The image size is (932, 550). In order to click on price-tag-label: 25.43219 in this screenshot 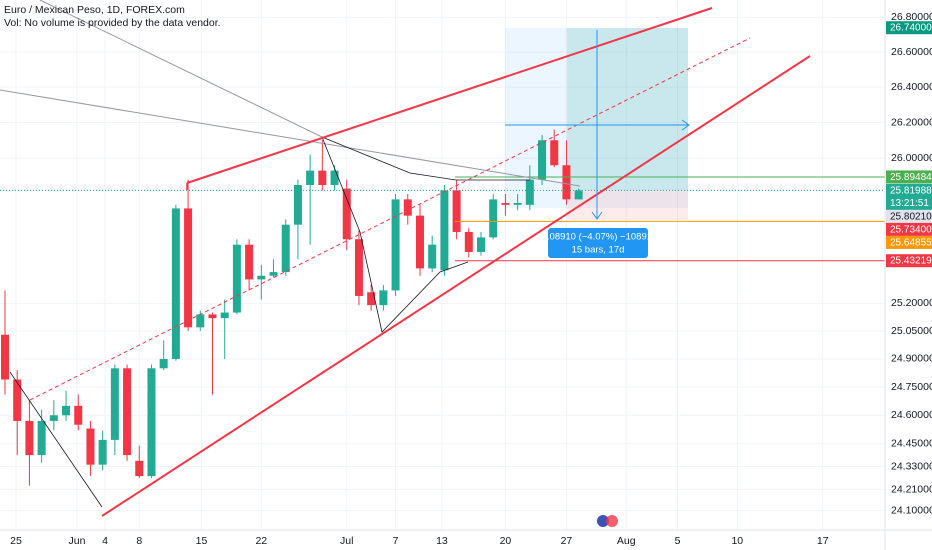, I will do `click(911, 261)`.